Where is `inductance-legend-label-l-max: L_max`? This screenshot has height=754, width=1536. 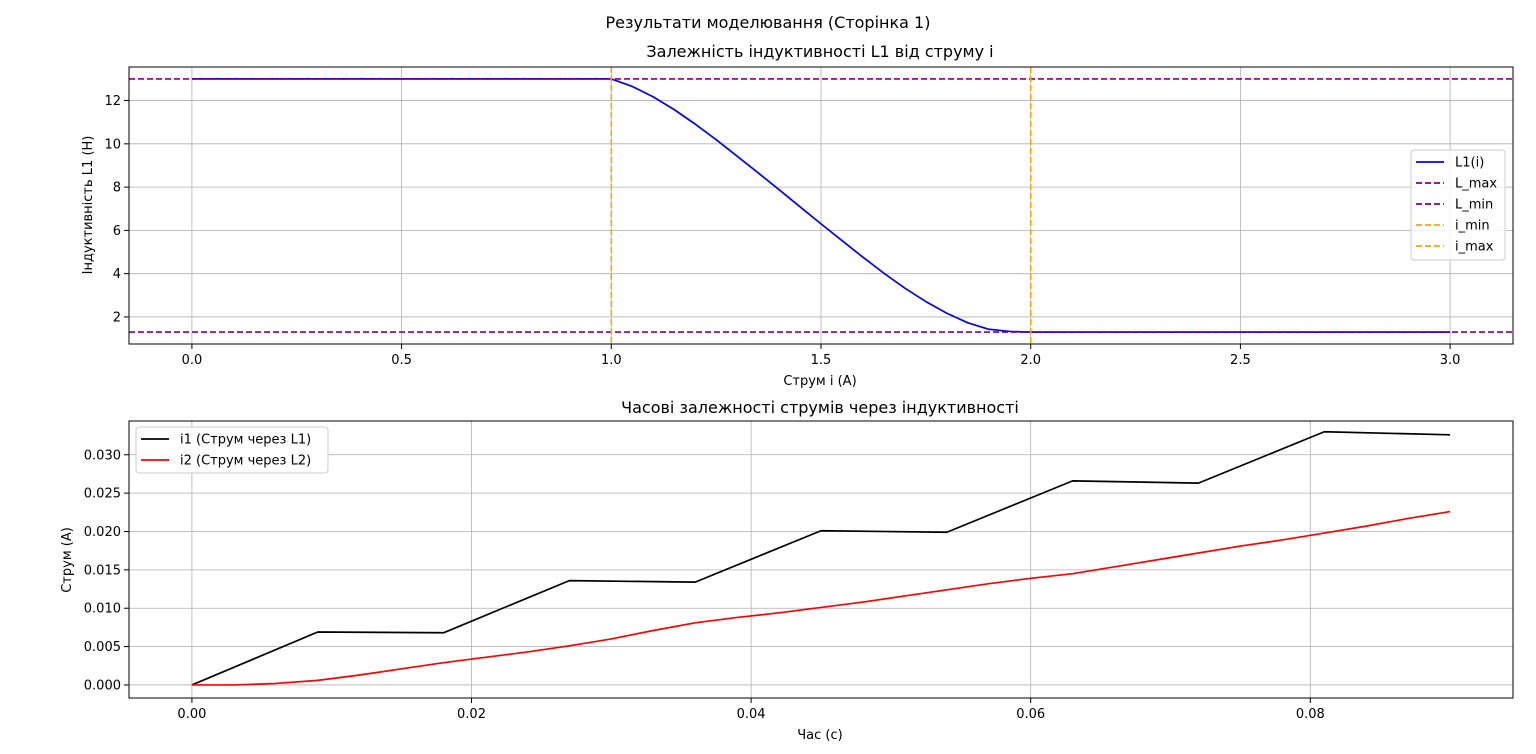
inductance-legend-label-l-max: L_max is located at coordinates (1476, 184).